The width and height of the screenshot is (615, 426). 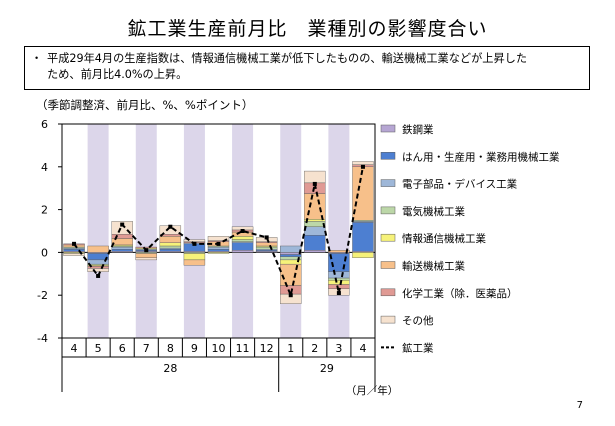 What do you see at coordinates (433, 211) in the screenshot?
I see `legend-label: 電気機械工業` at bounding box center [433, 211].